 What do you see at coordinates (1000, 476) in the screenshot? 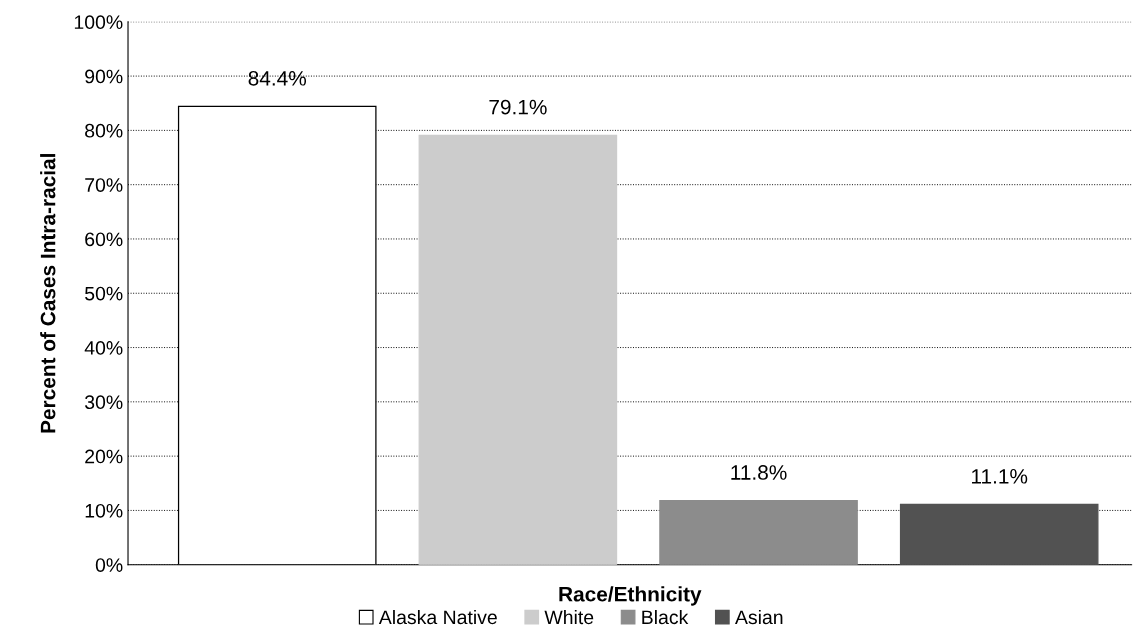
I see `data-label: 11.1%` at bounding box center [1000, 476].